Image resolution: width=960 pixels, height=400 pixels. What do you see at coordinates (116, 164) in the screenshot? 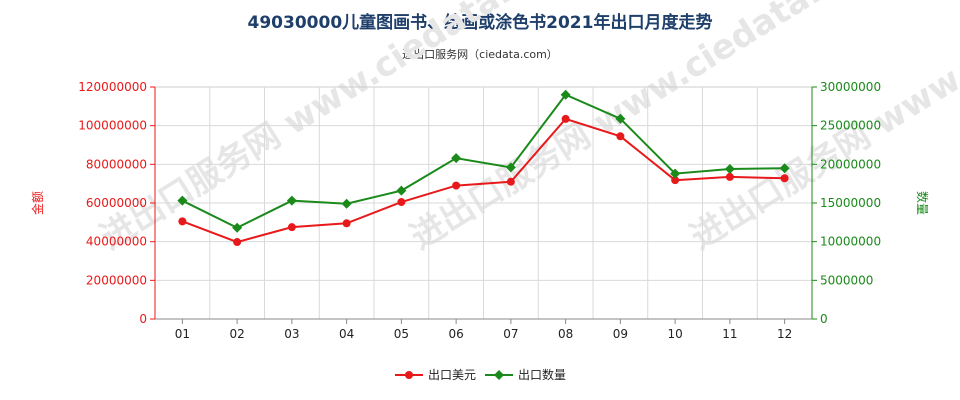
I see `left-tick-label: 80000000` at bounding box center [116, 164].